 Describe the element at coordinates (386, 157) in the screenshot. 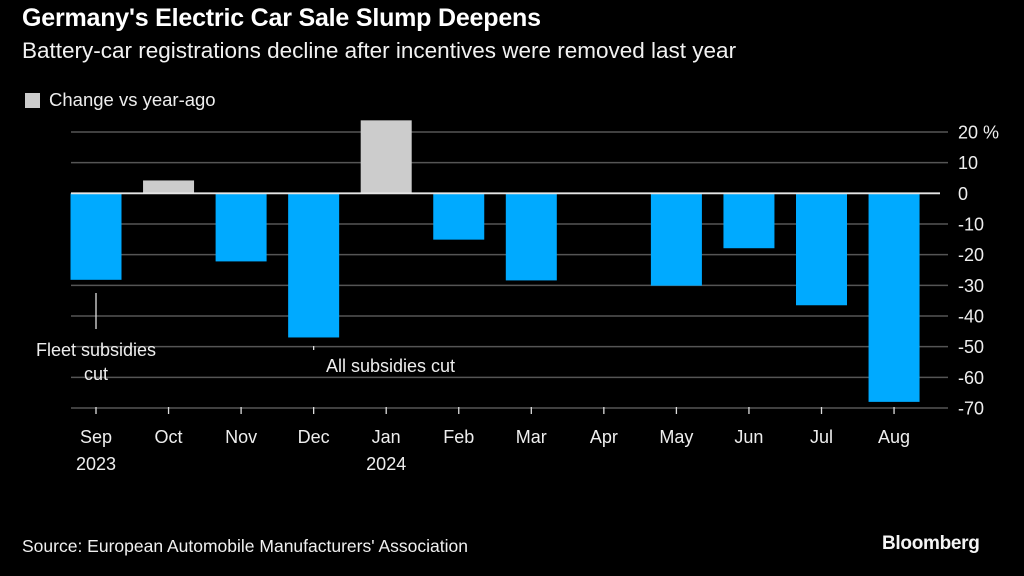

I see `bar-jan` at that location.